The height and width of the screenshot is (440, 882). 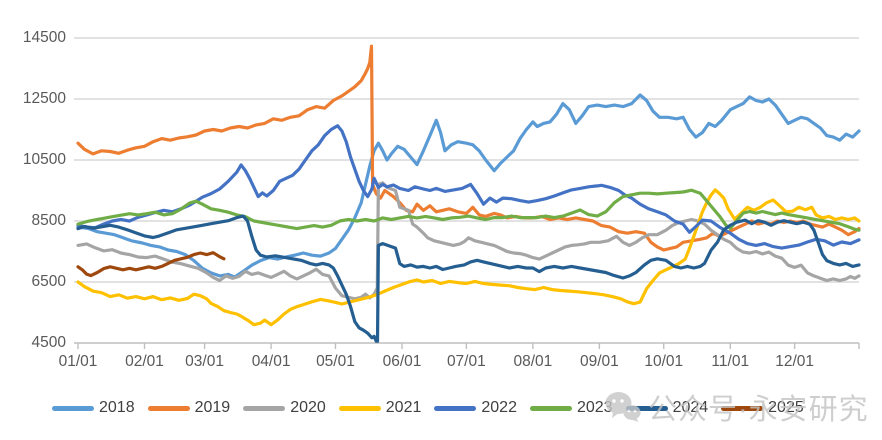 I want to click on y-axis-tick-label: 14500, so click(x=44, y=37).